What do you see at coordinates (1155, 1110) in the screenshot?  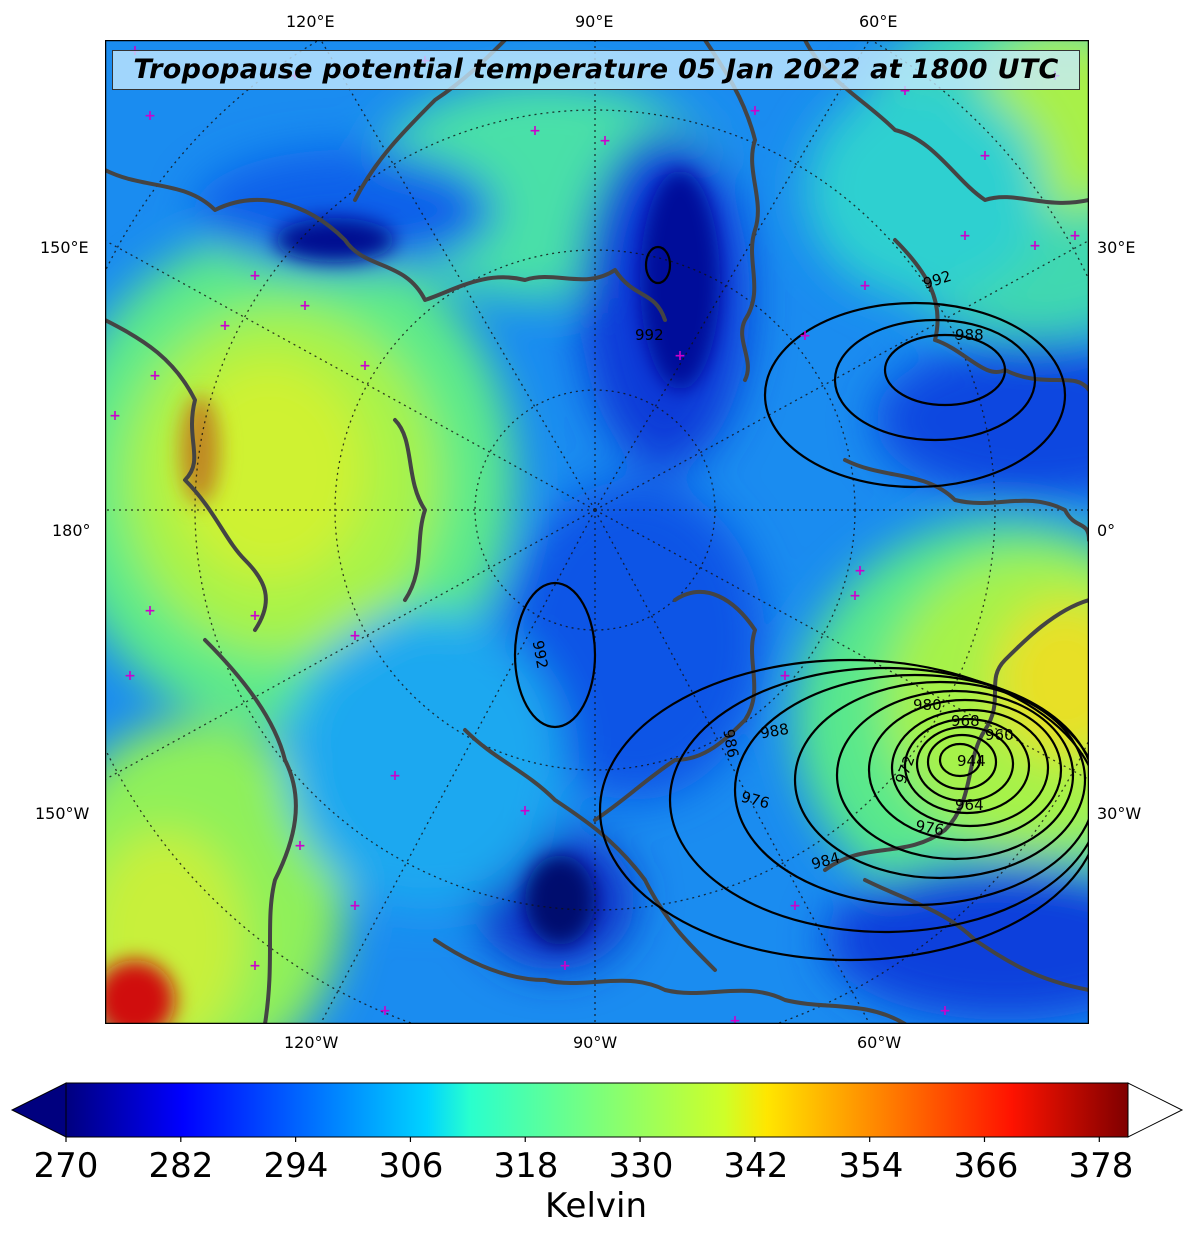 I see `colorbar-extend-high` at bounding box center [1155, 1110].